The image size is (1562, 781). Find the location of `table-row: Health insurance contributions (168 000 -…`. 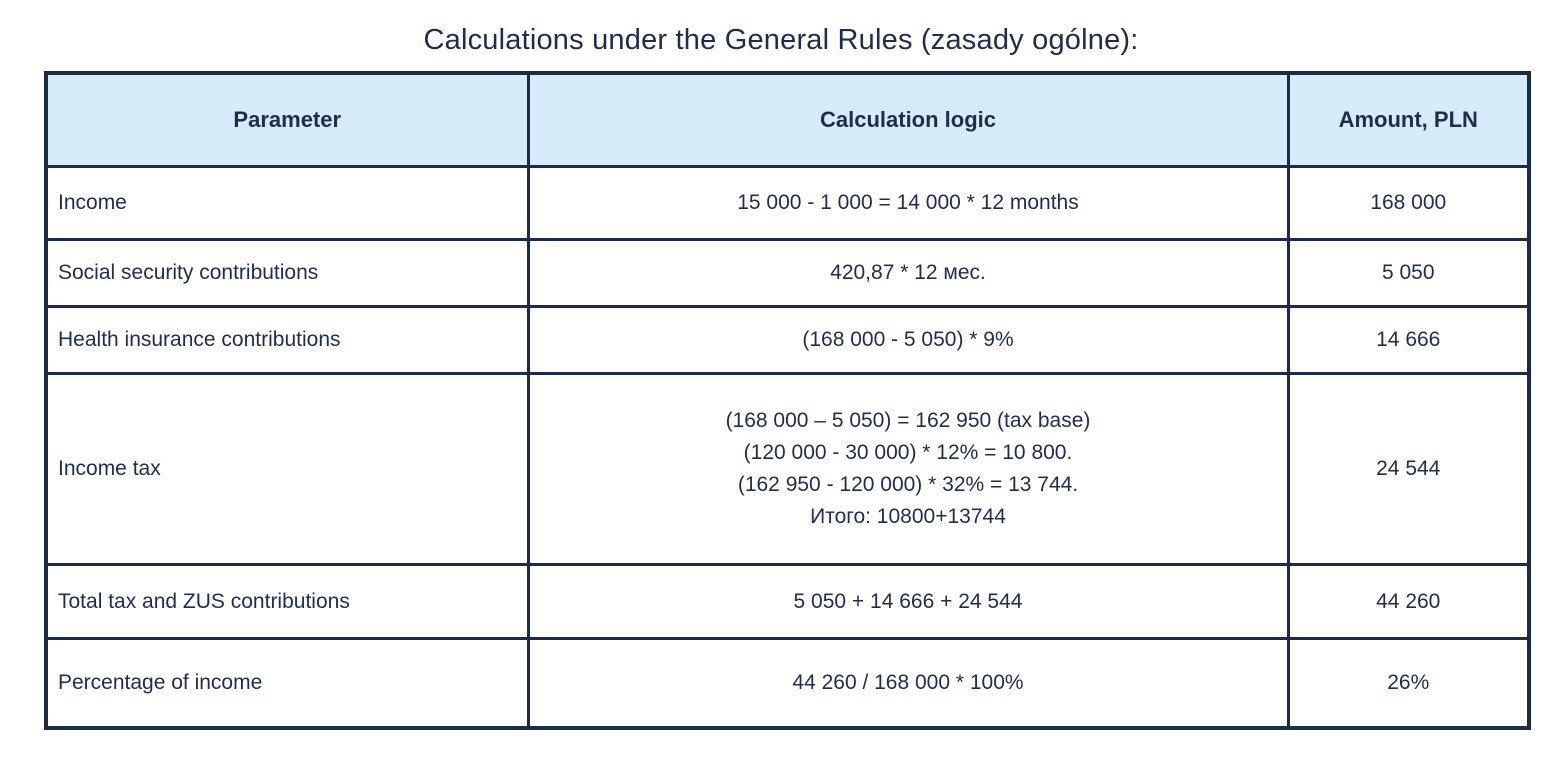

table-row: Health insurance contributions (168 000 -… is located at coordinates (787, 340).